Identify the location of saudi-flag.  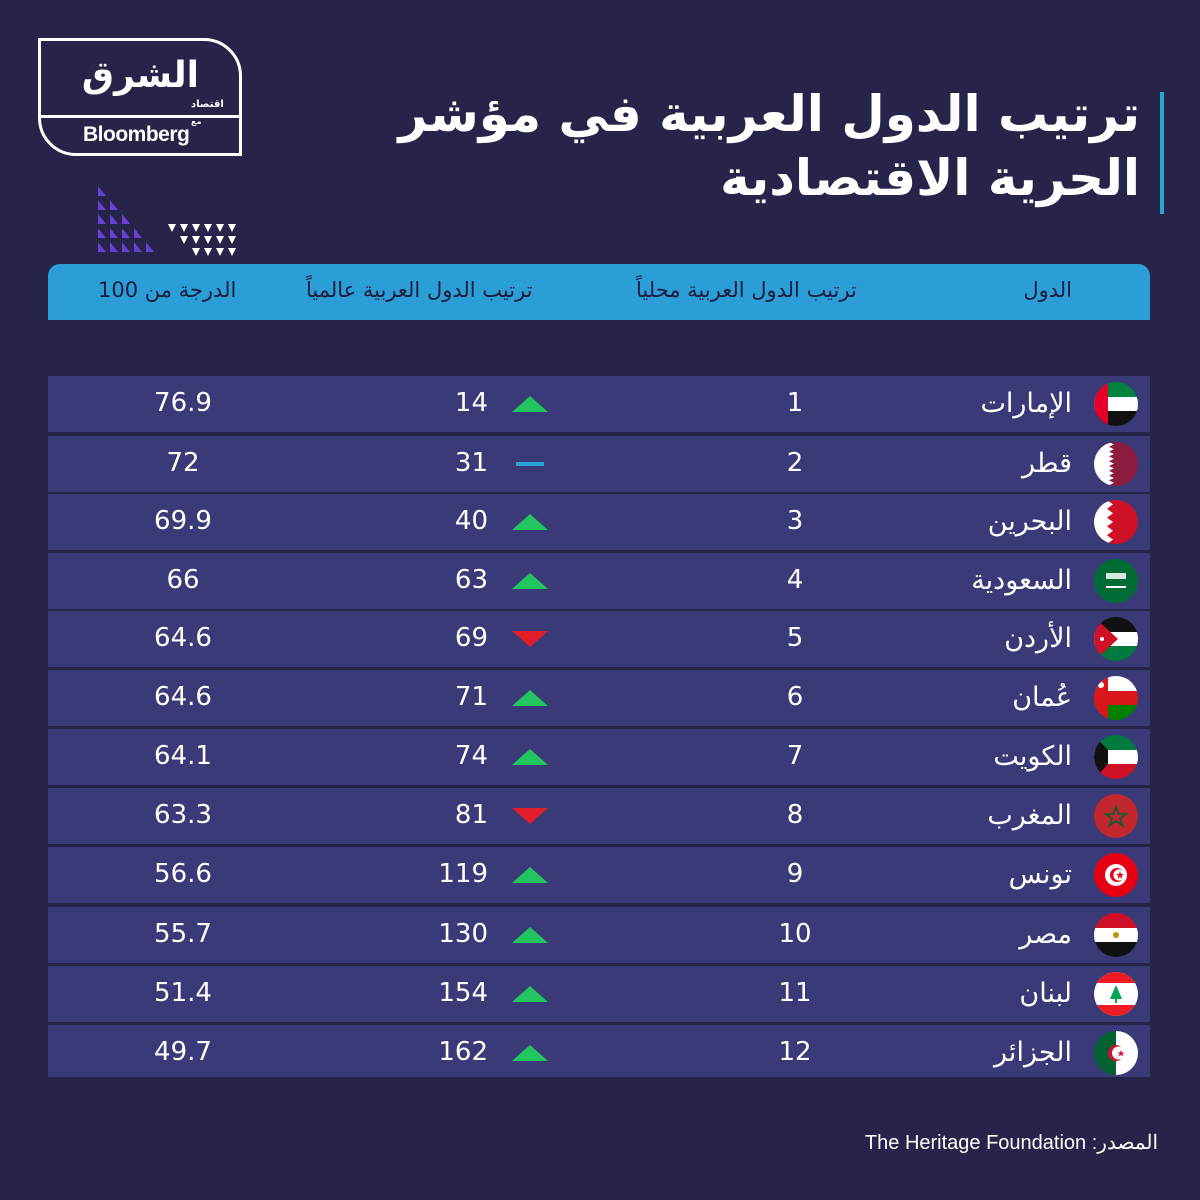
(1116, 581).